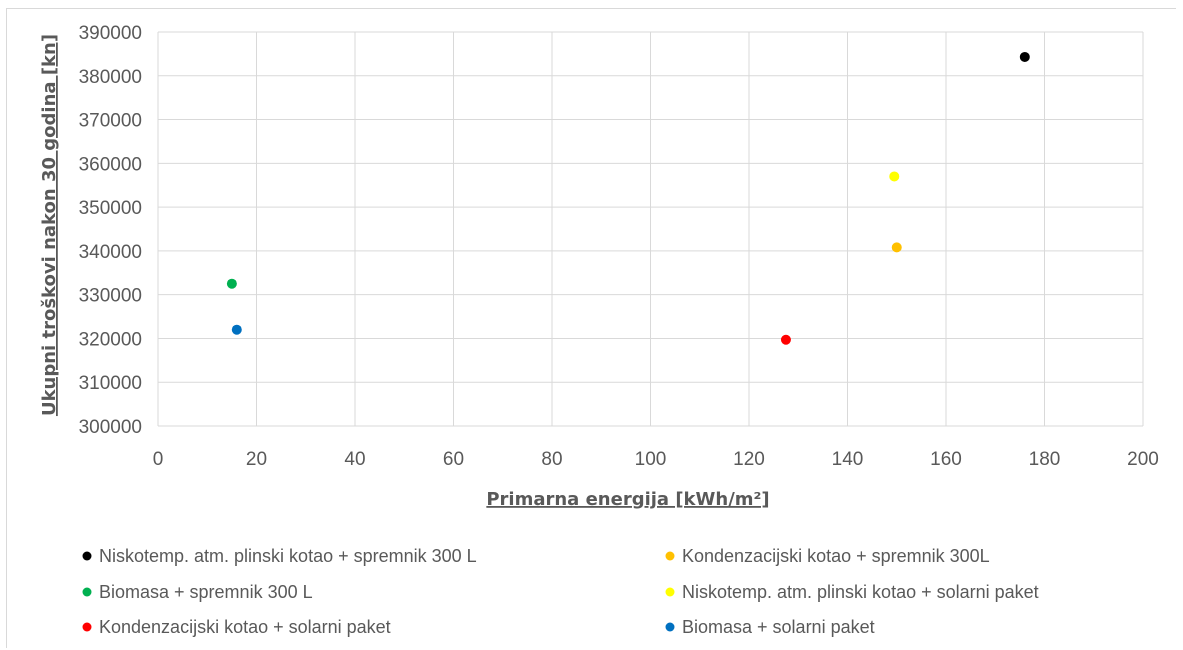  I want to click on x-tick-label: 100, so click(651, 459).